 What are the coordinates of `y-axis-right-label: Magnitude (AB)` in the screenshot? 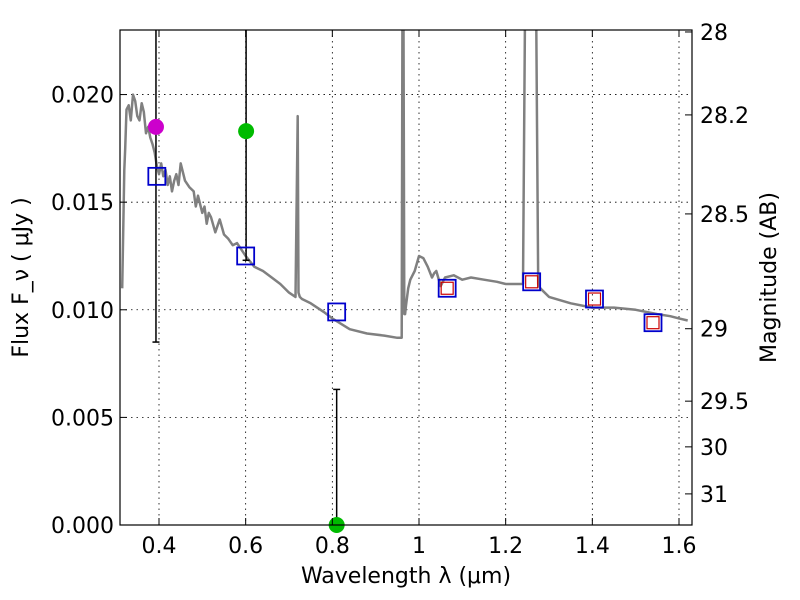 It's located at (769, 277).